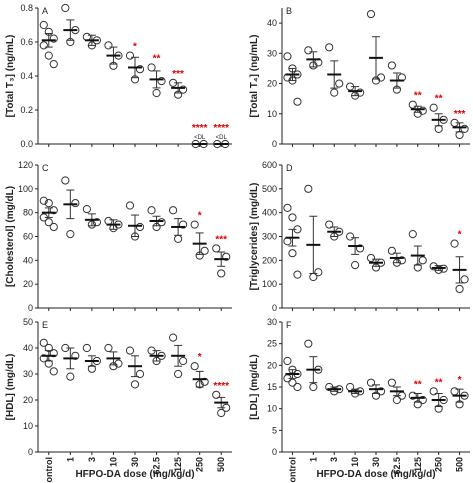 The image size is (473, 483). I want to click on x-tick-label: 1, so click(313, 459).